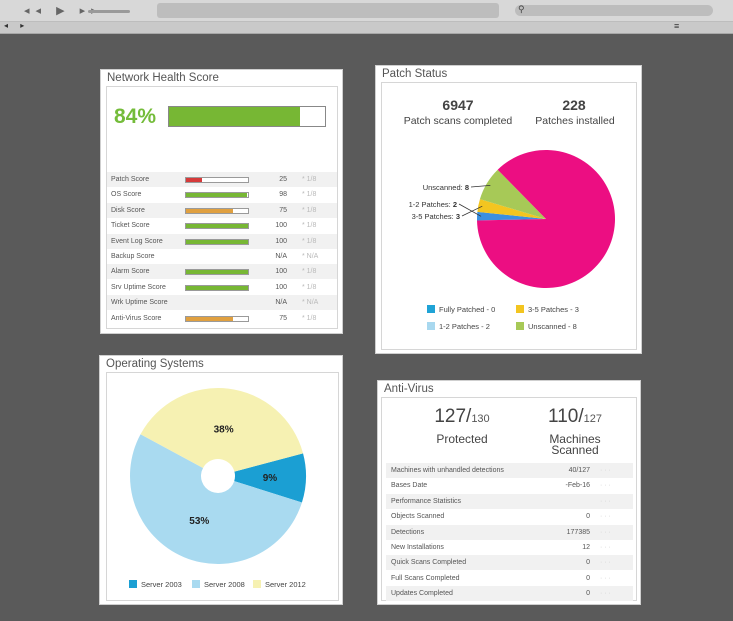 The height and width of the screenshot is (621, 733). I want to click on pie-data-label: 9%, so click(270, 478).